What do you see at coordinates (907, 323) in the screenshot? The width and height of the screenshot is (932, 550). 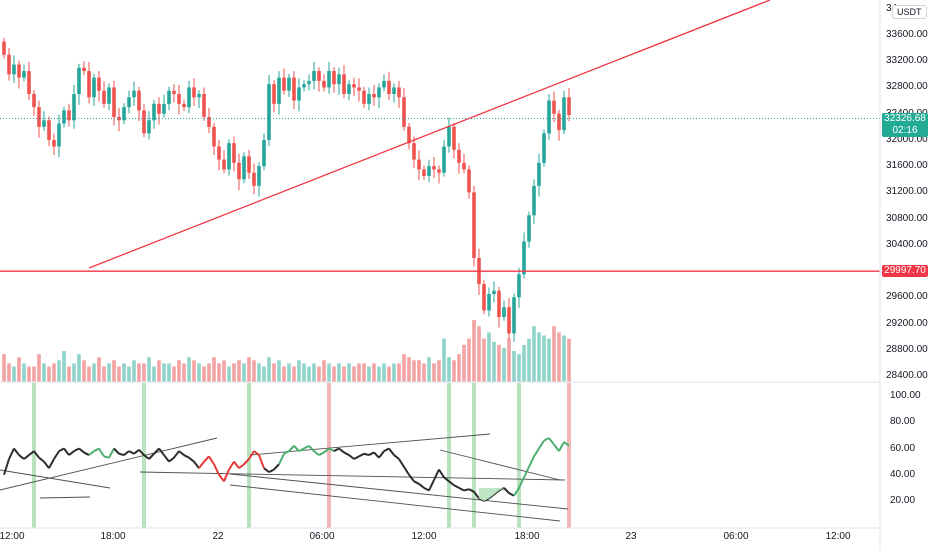 I see `price-axis-label: 29200.00` at bounding box center [907, 323].